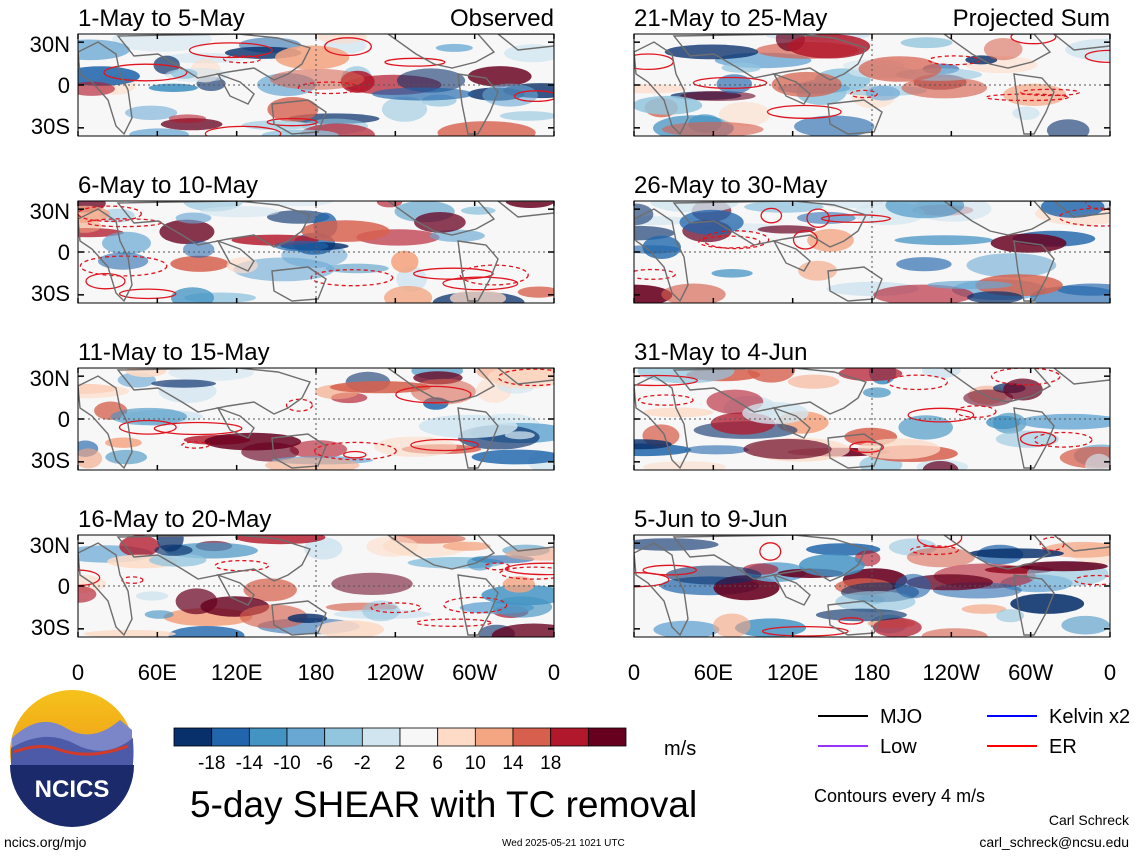 The height and width of the screenshot is (856, 1135). Describe the element at coordinates (898, 747) in the screenshot. I see `legend-label: Low` at that location.